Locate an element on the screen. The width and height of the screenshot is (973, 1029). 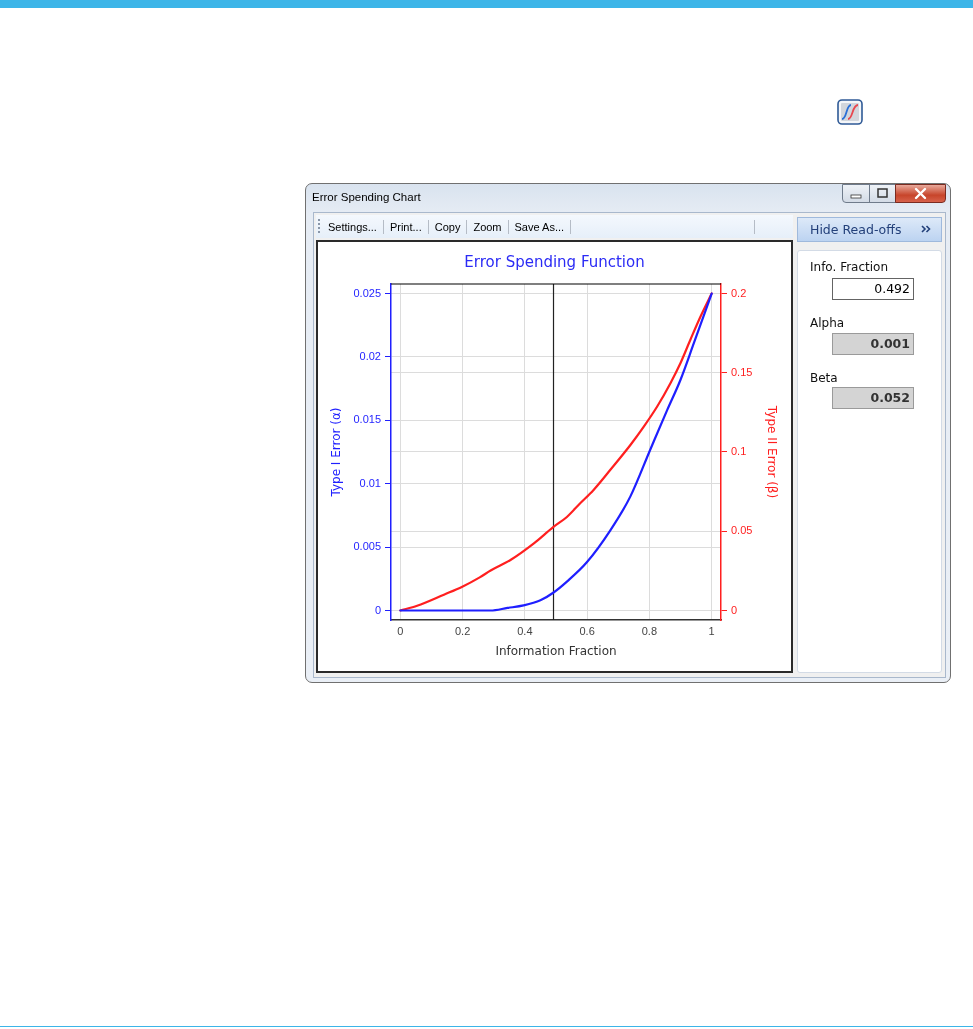
x-tick-label: 0.4 is located at coordinates (525, 630).